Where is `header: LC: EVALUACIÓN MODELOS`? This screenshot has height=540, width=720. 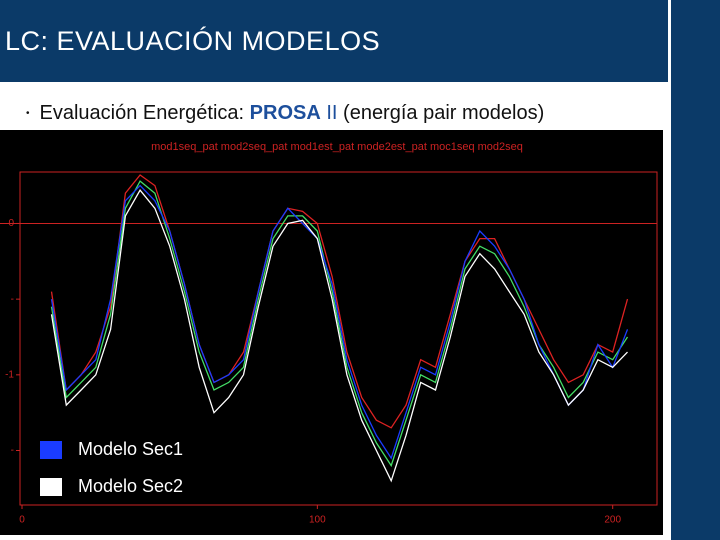
header: LC: EVALUACIÓN MODELOS is located at coordinates (334, 41).